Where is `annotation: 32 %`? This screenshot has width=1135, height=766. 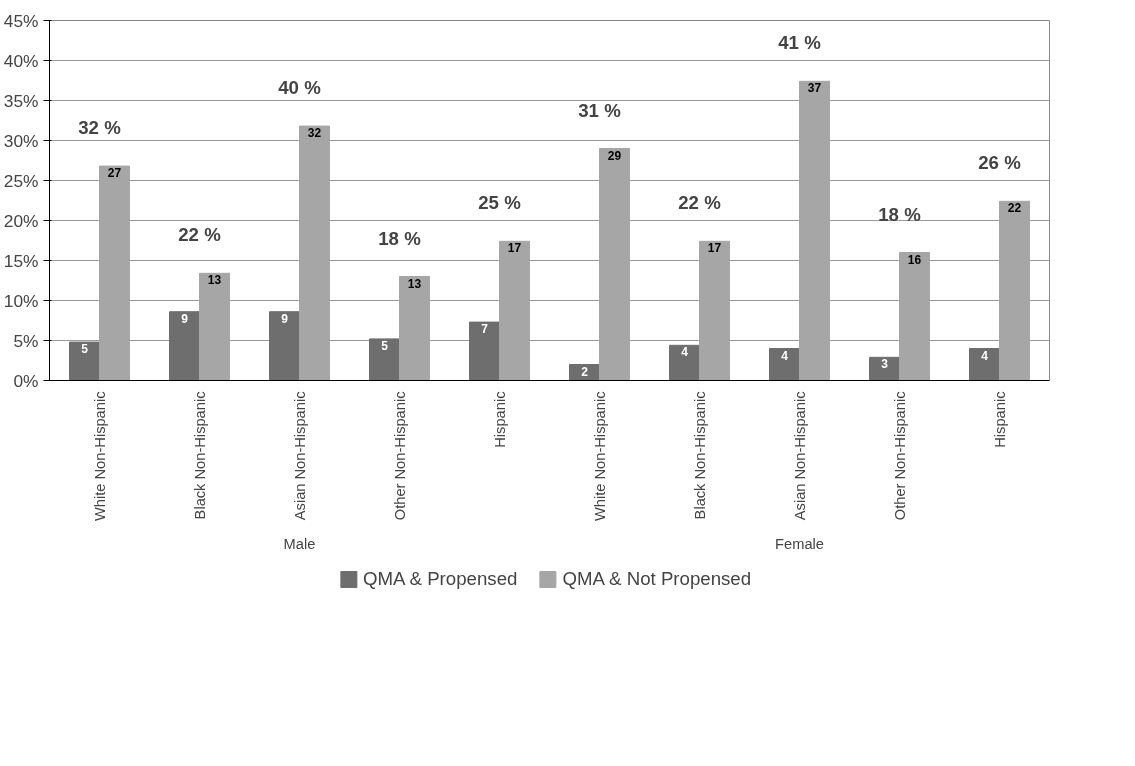 annotation: 32 % is located at coordinates (100, 128).